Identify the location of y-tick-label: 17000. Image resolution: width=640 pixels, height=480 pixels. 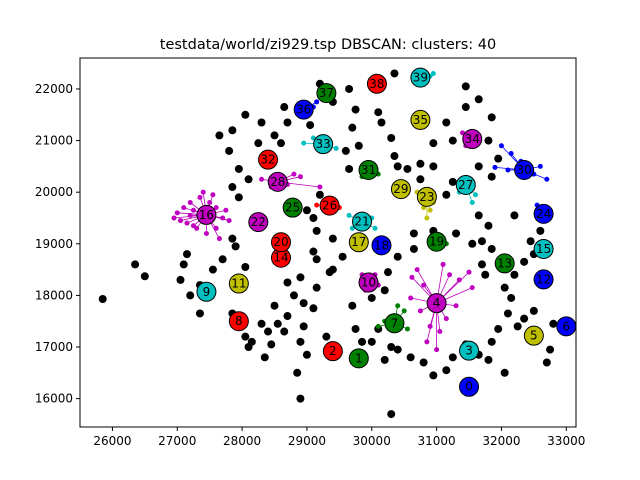
(54, 347).